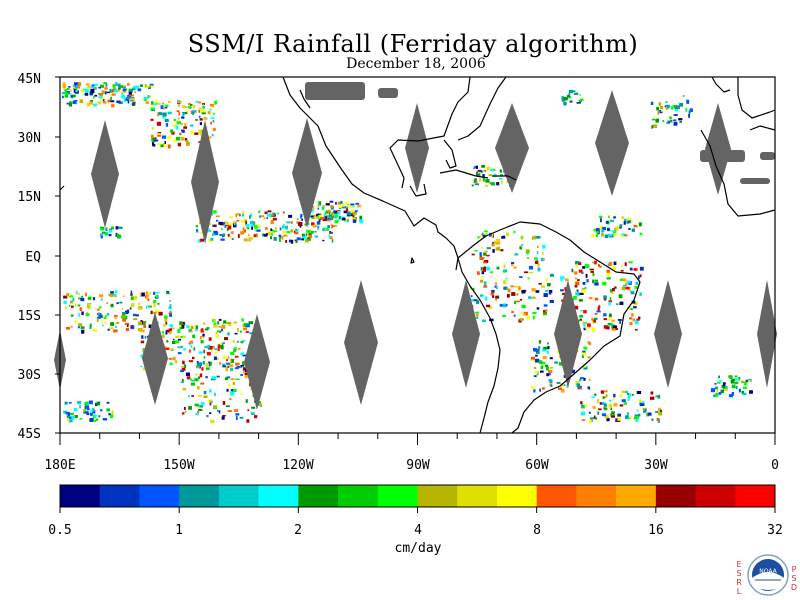 Image resolution: width=800 pixels, height=600 pixels. I want to click on lon-label-180e: 180E, so click(59, 465).